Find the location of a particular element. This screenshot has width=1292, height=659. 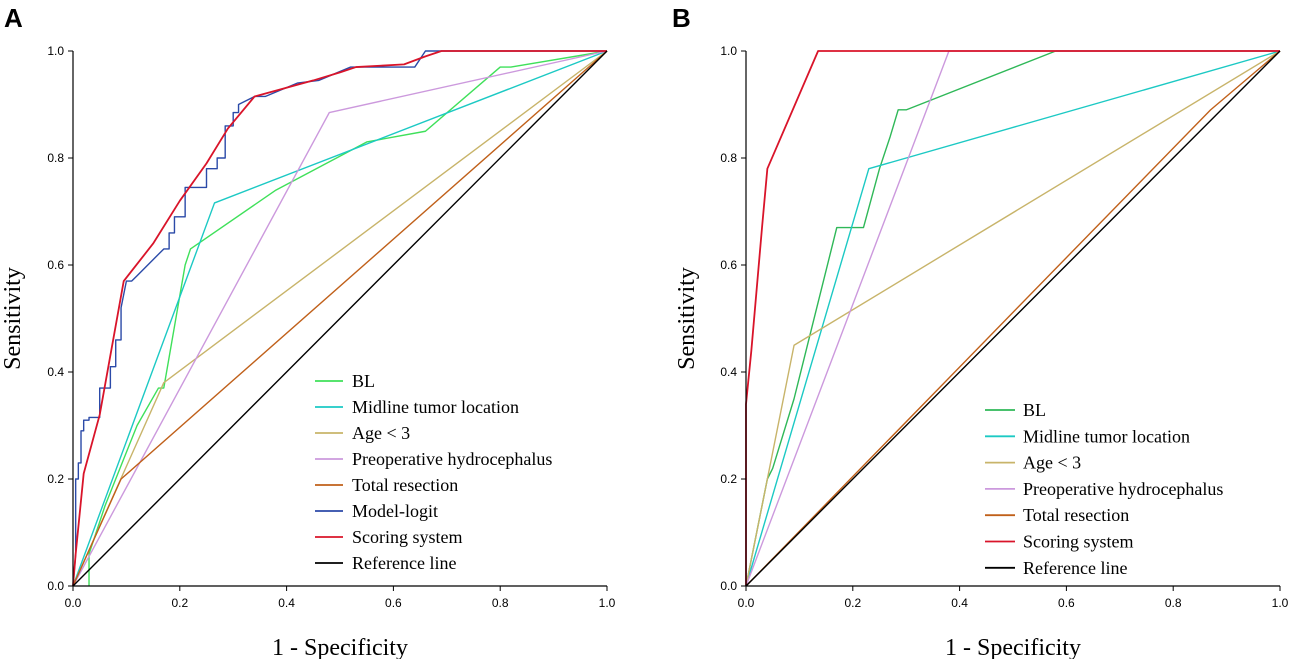

panel-label: B is located at coordinates (681, 18).